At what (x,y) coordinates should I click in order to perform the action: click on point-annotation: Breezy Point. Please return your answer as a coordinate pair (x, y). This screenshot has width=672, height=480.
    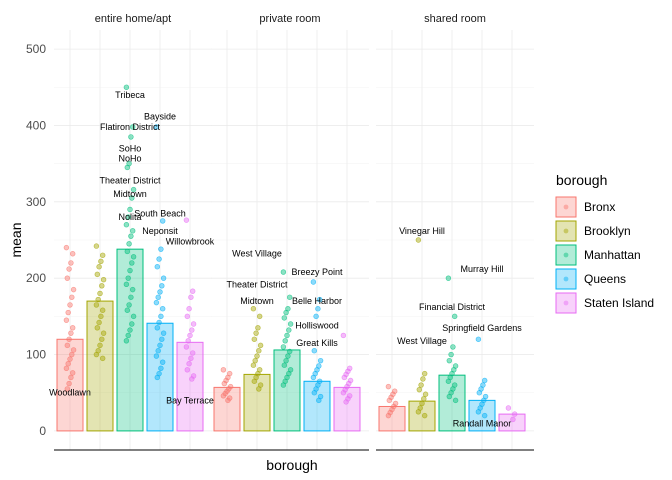
    Looking at the image, I should click on (317, 272).